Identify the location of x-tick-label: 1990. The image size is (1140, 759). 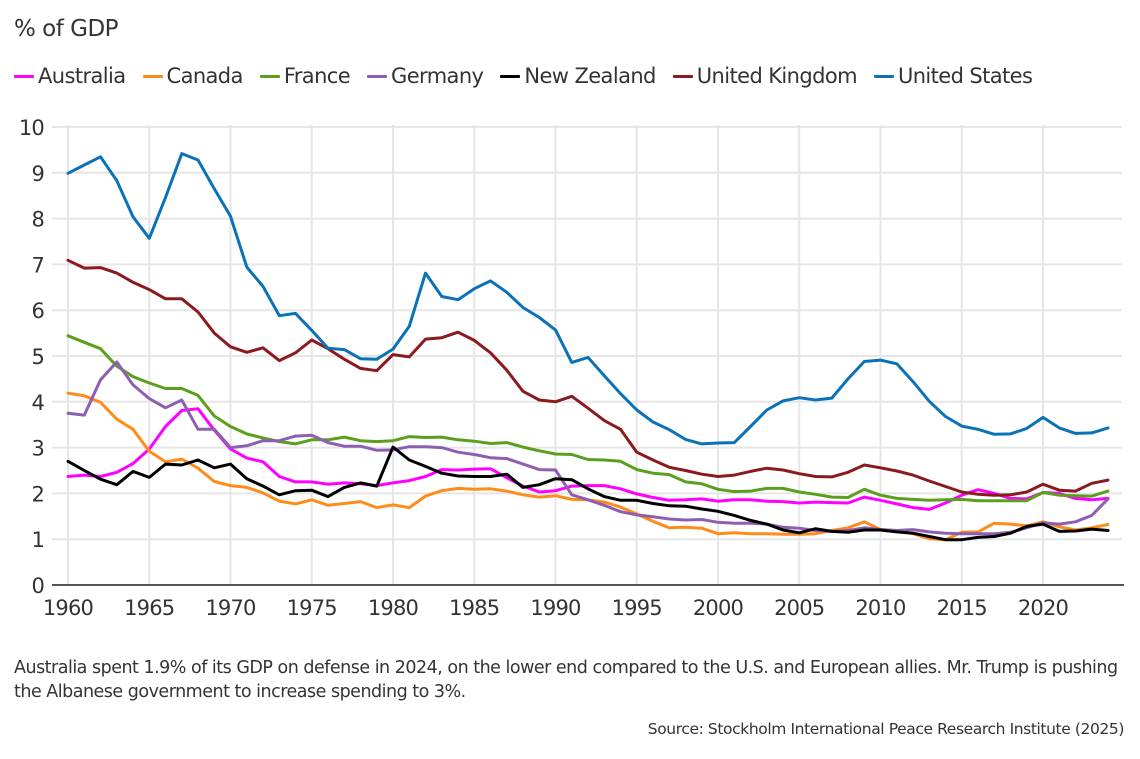
(555, 608).